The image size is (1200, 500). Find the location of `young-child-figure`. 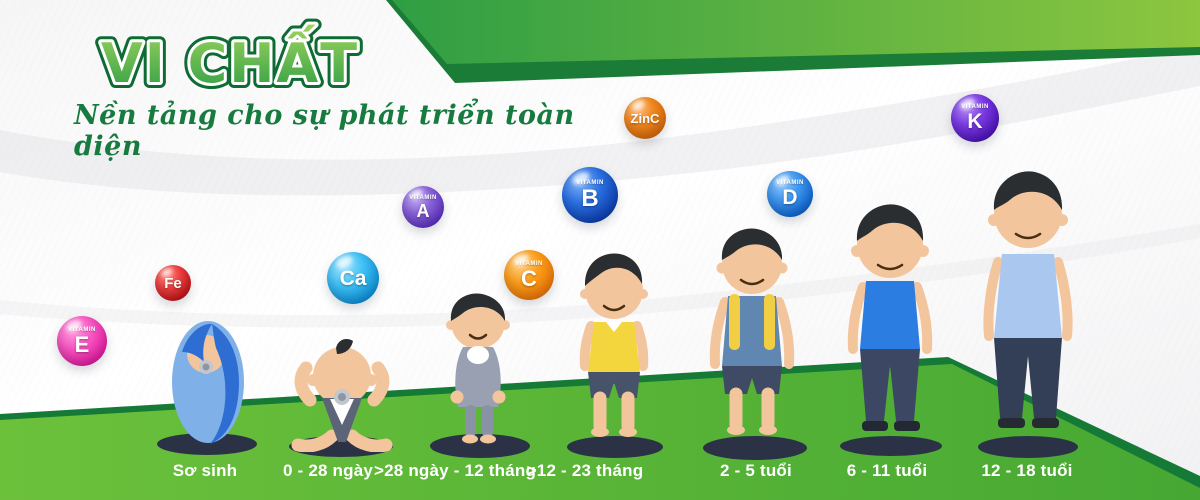

young-child-figure is located at coordinates (614, 345).